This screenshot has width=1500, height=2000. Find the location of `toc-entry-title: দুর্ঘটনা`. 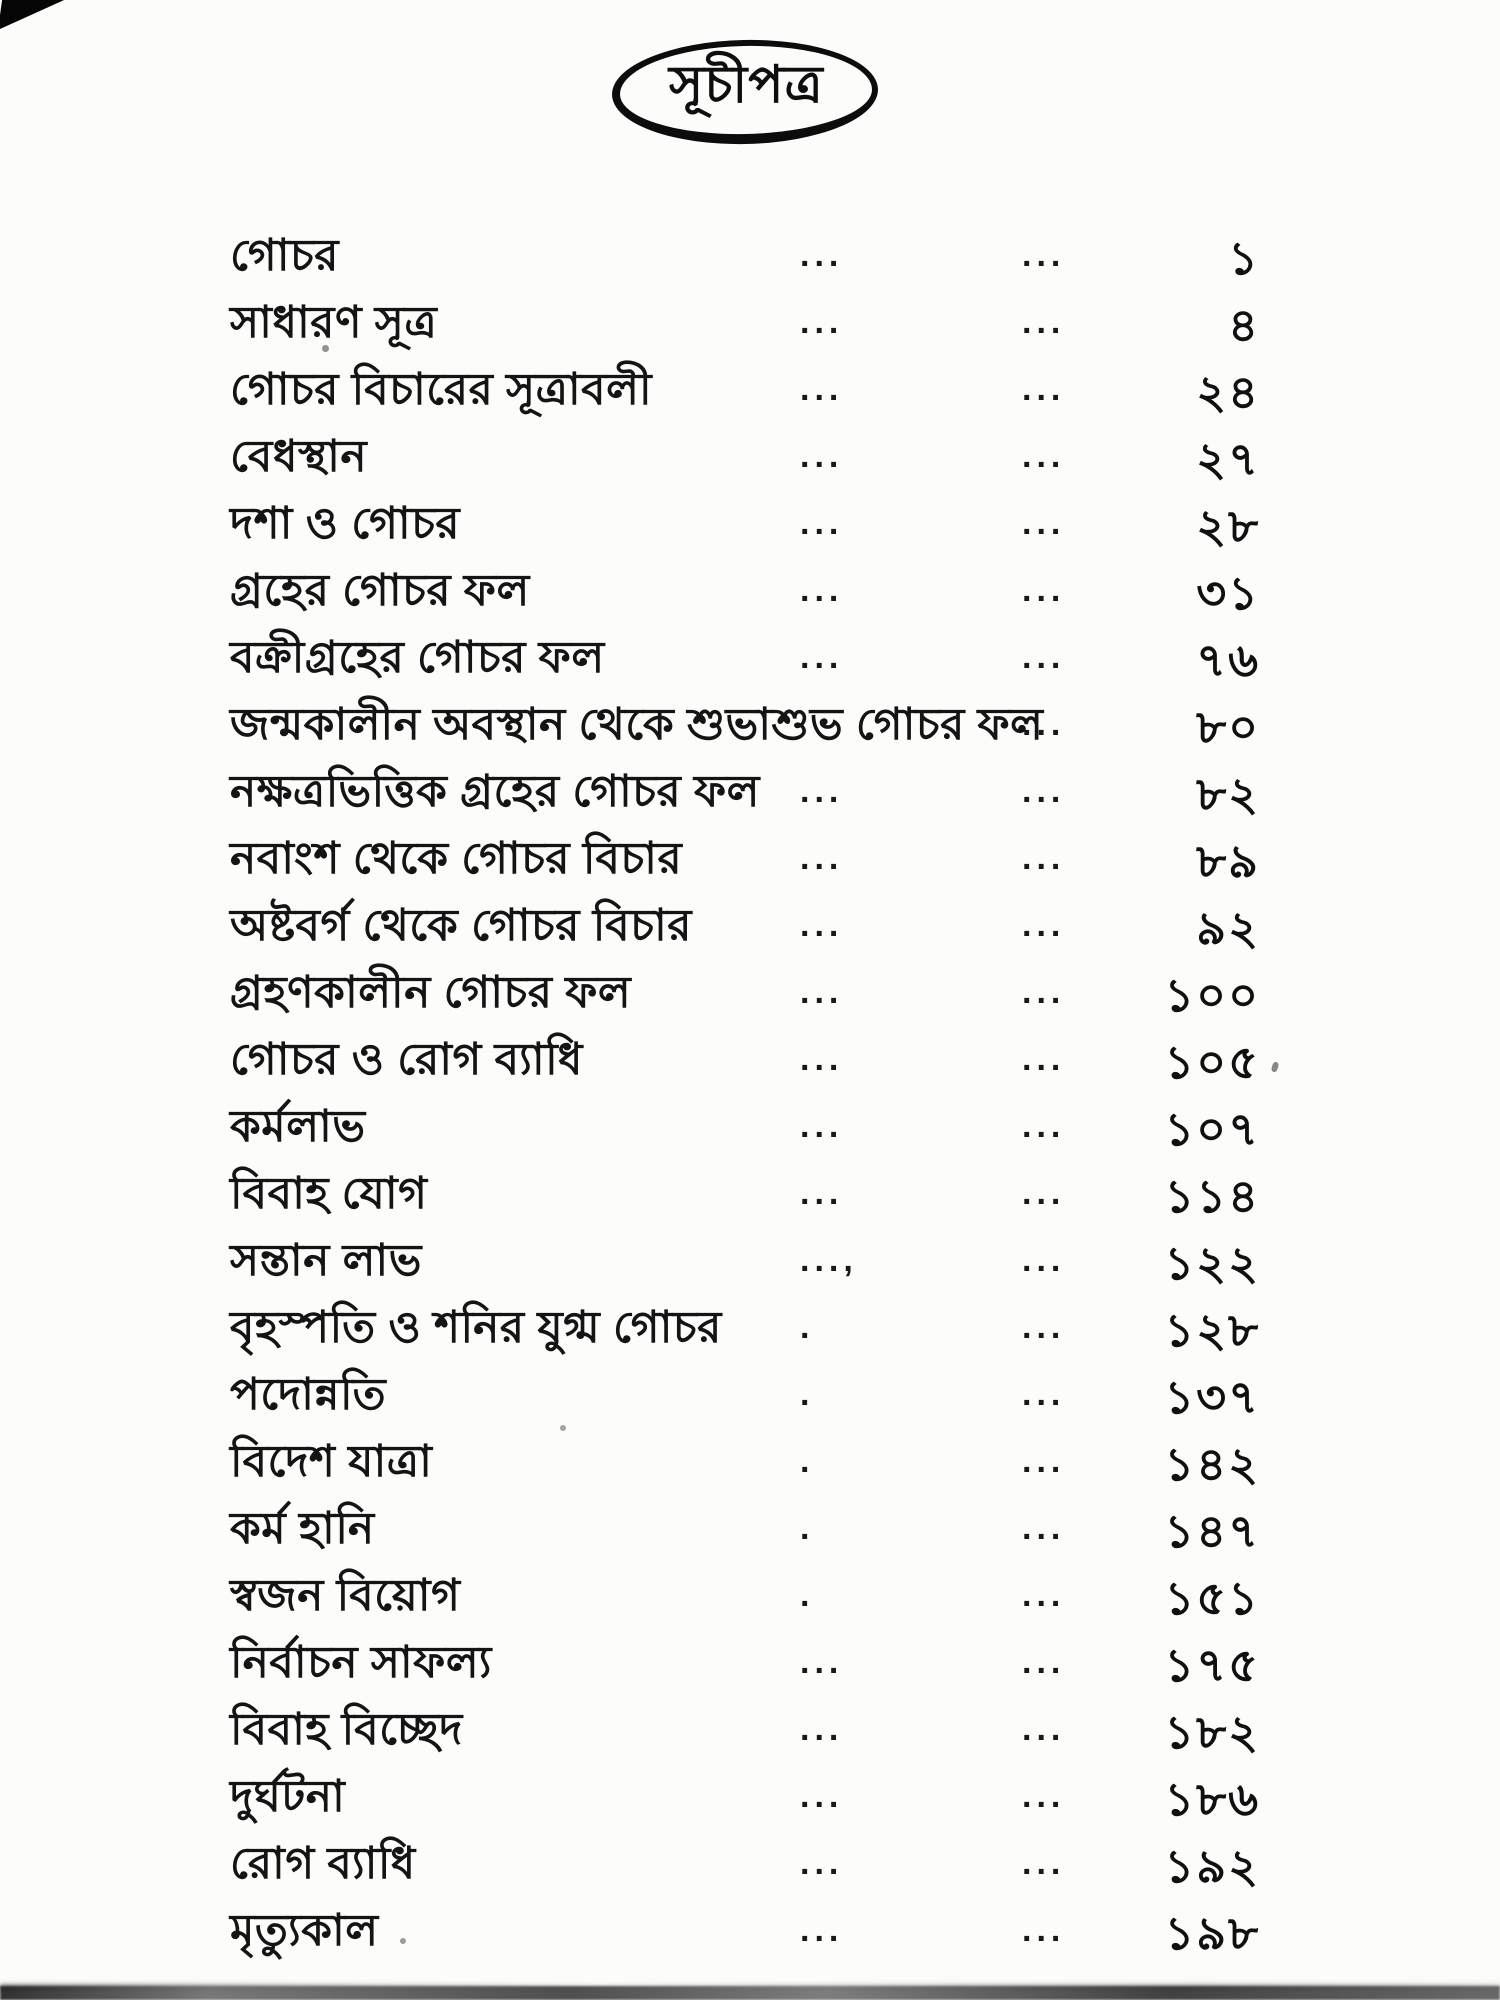

toc-entry-title: দুর্ঘটনা is located at coordinates (288, 1796).